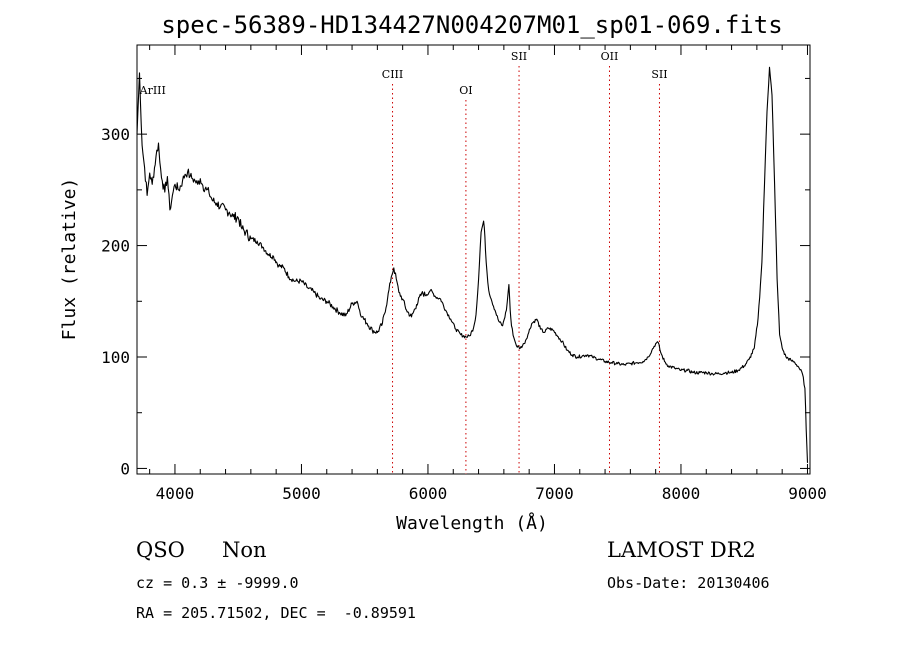 The image size is (900, 650). Describe the element at coordinates (465, 90) in the screenshot. I see `emission-line-label: OI` at that location.